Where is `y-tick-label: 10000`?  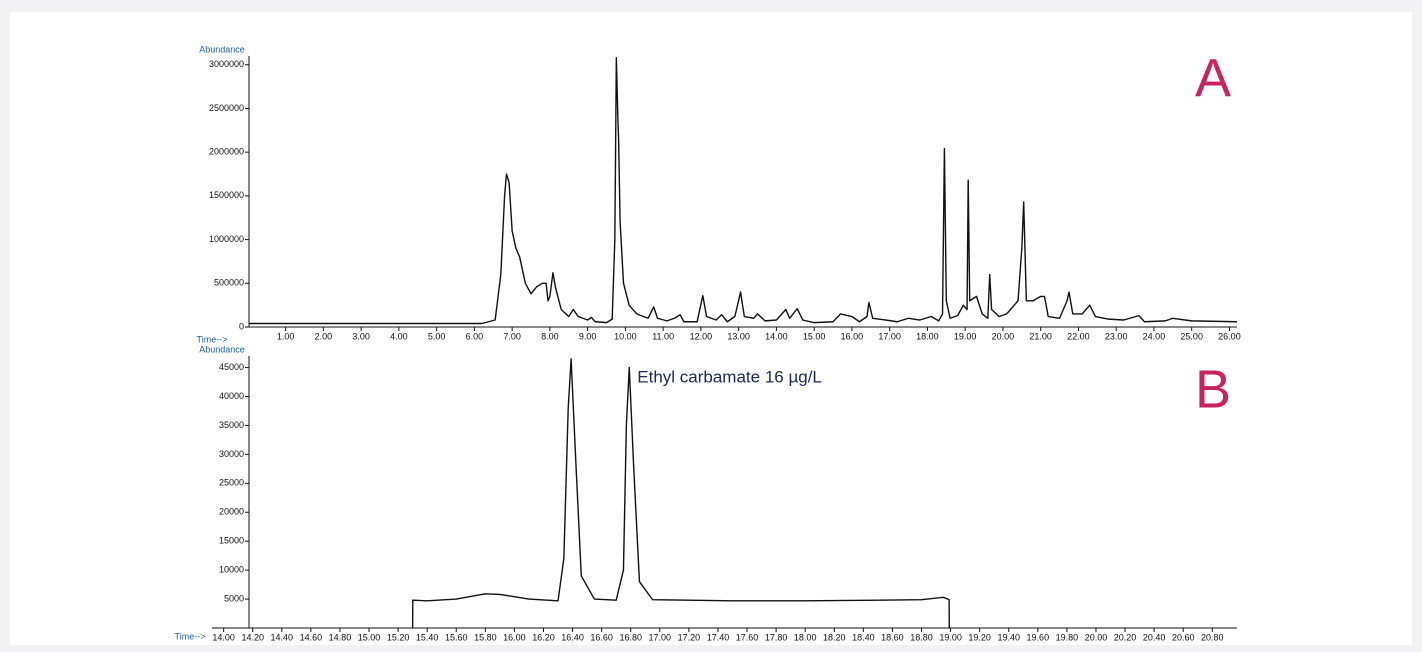 y-tick-label: 10000 is located at coordinates (231, 570).